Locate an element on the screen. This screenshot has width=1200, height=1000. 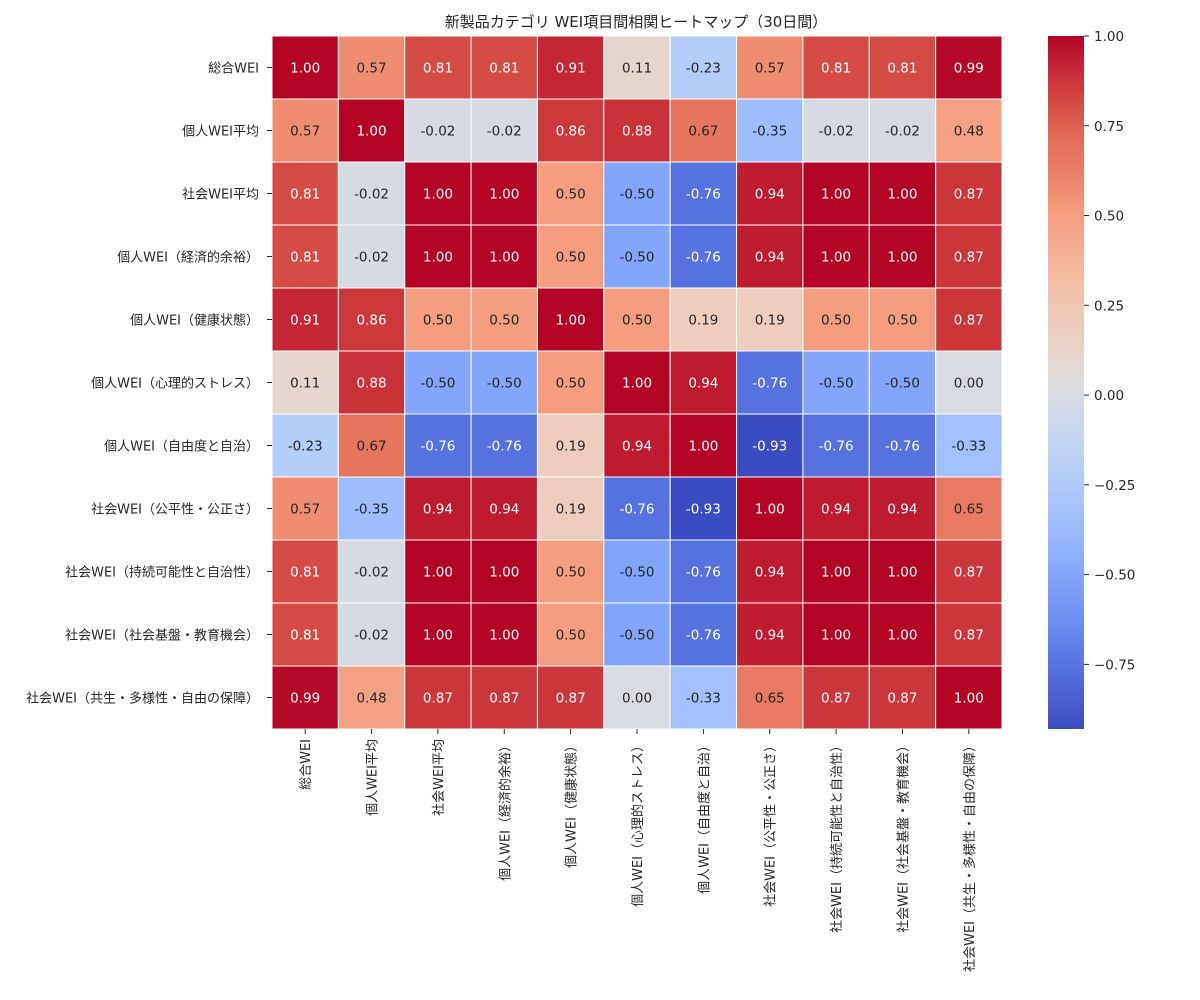
heatmap-cell-r2-c5 is located at coordinates (637, 193).